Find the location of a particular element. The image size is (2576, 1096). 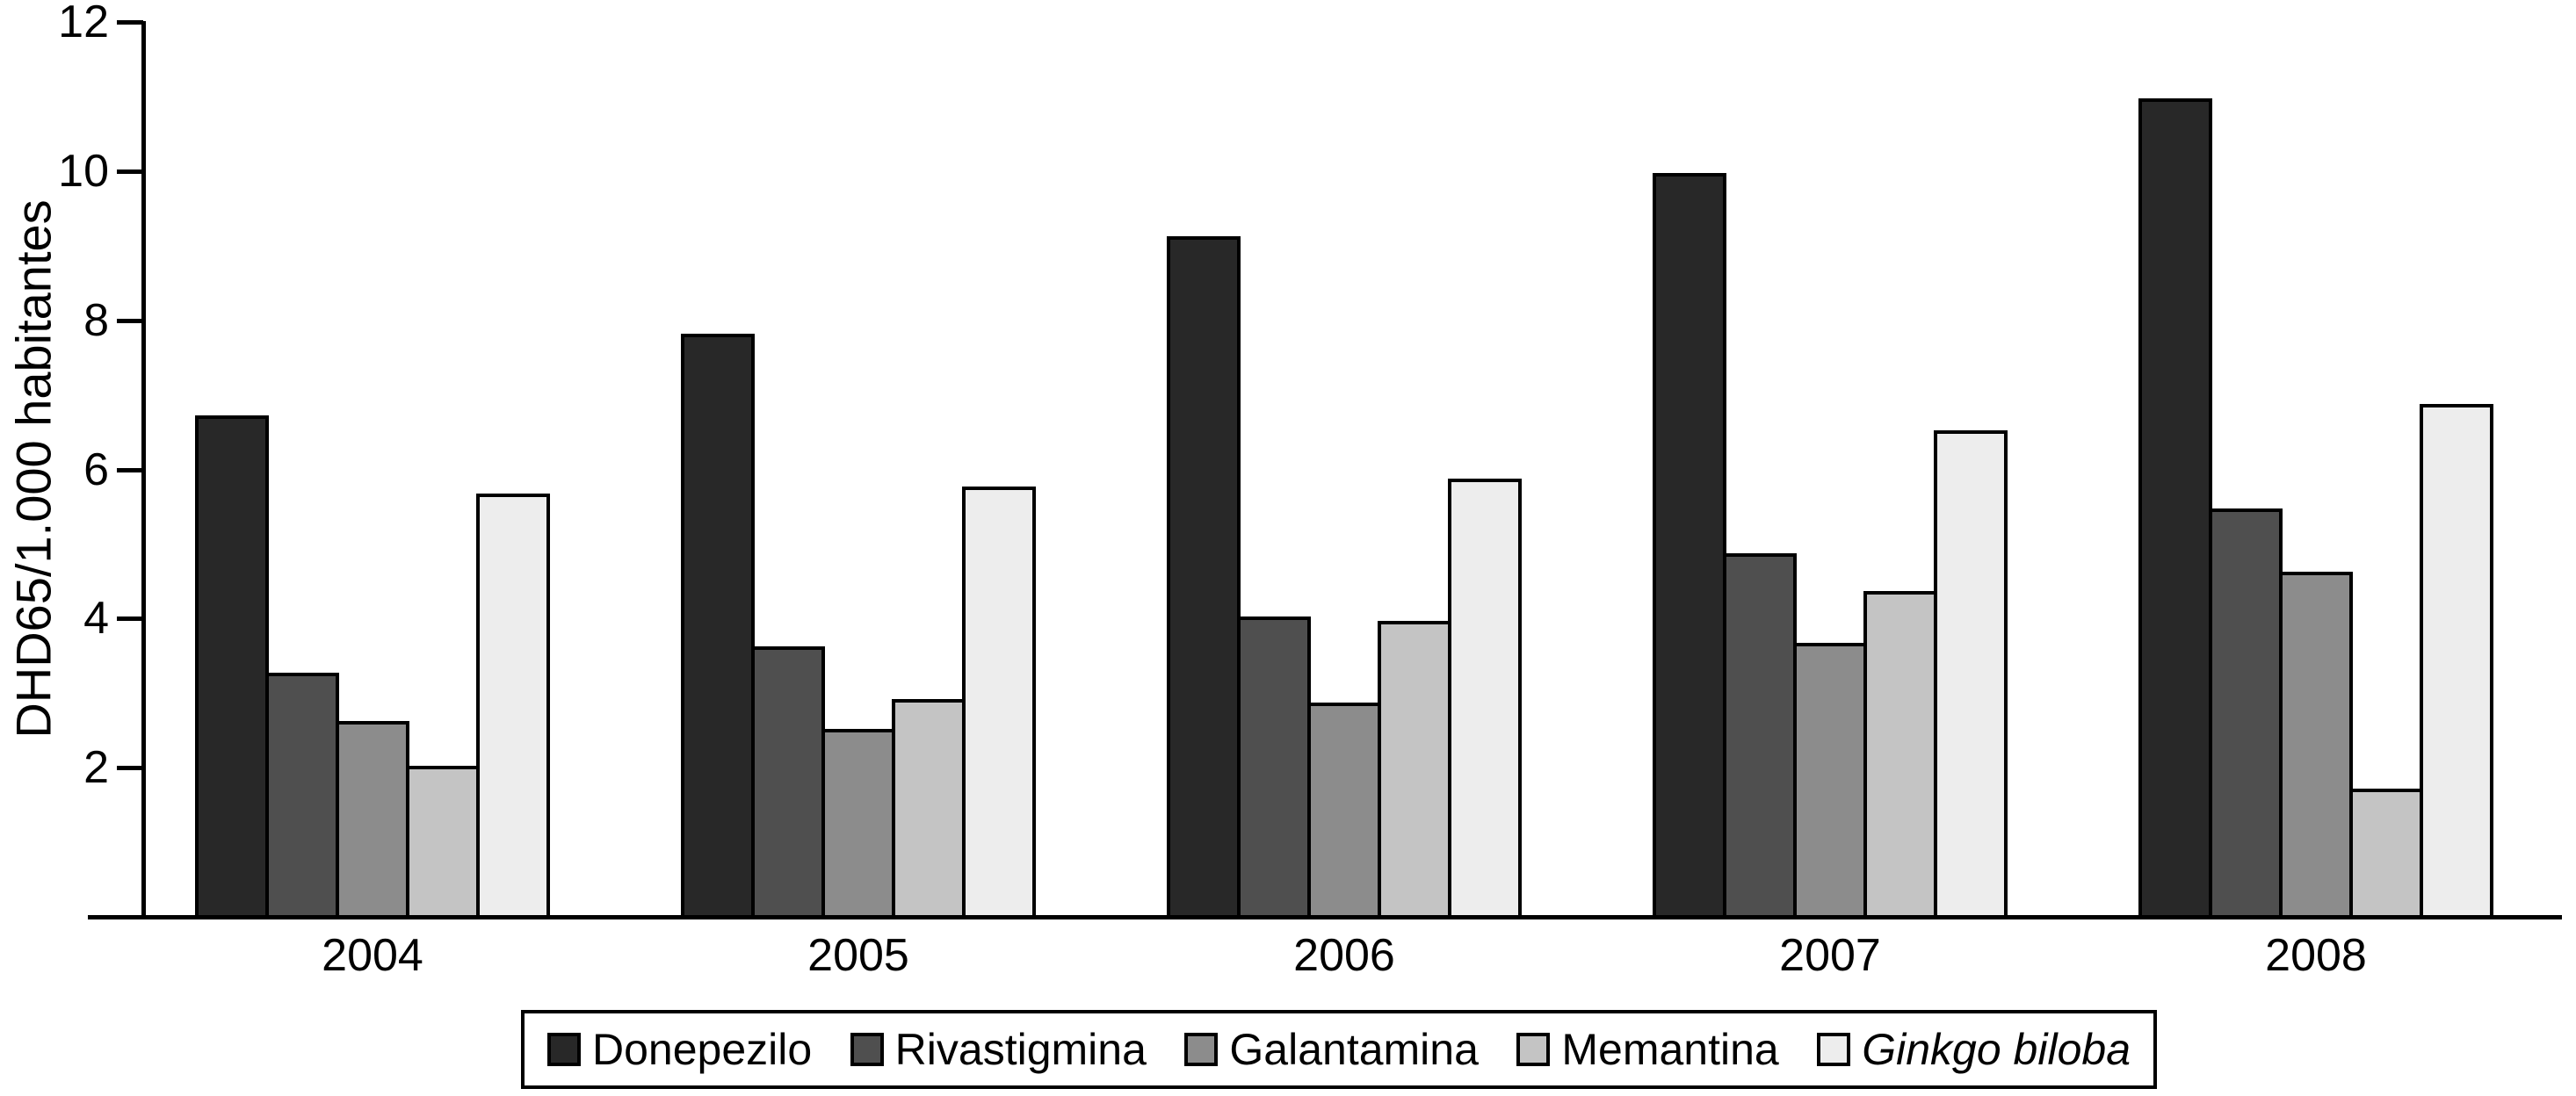

bar-rivastigmina-2008 is located at coordinates (2246, 713).